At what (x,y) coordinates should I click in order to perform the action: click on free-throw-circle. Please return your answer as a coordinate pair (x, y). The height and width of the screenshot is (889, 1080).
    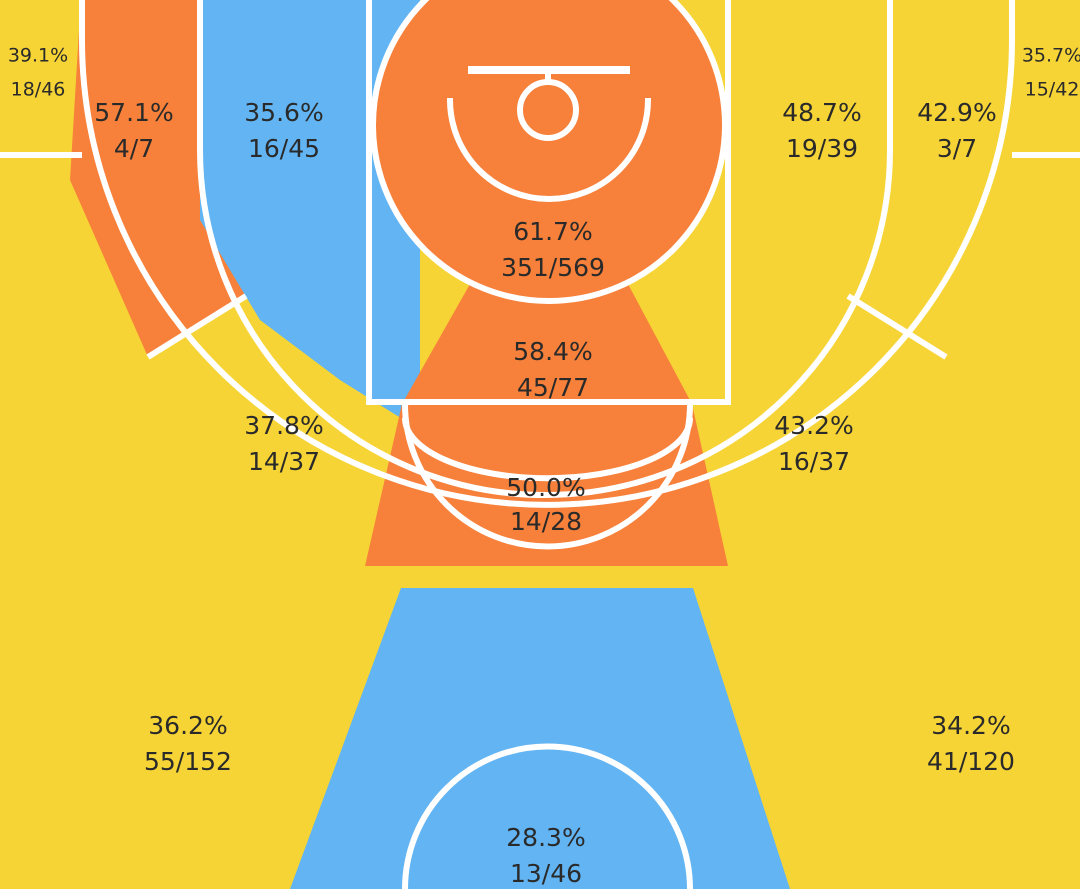
    Looking at the image, I should click on (547, 476).